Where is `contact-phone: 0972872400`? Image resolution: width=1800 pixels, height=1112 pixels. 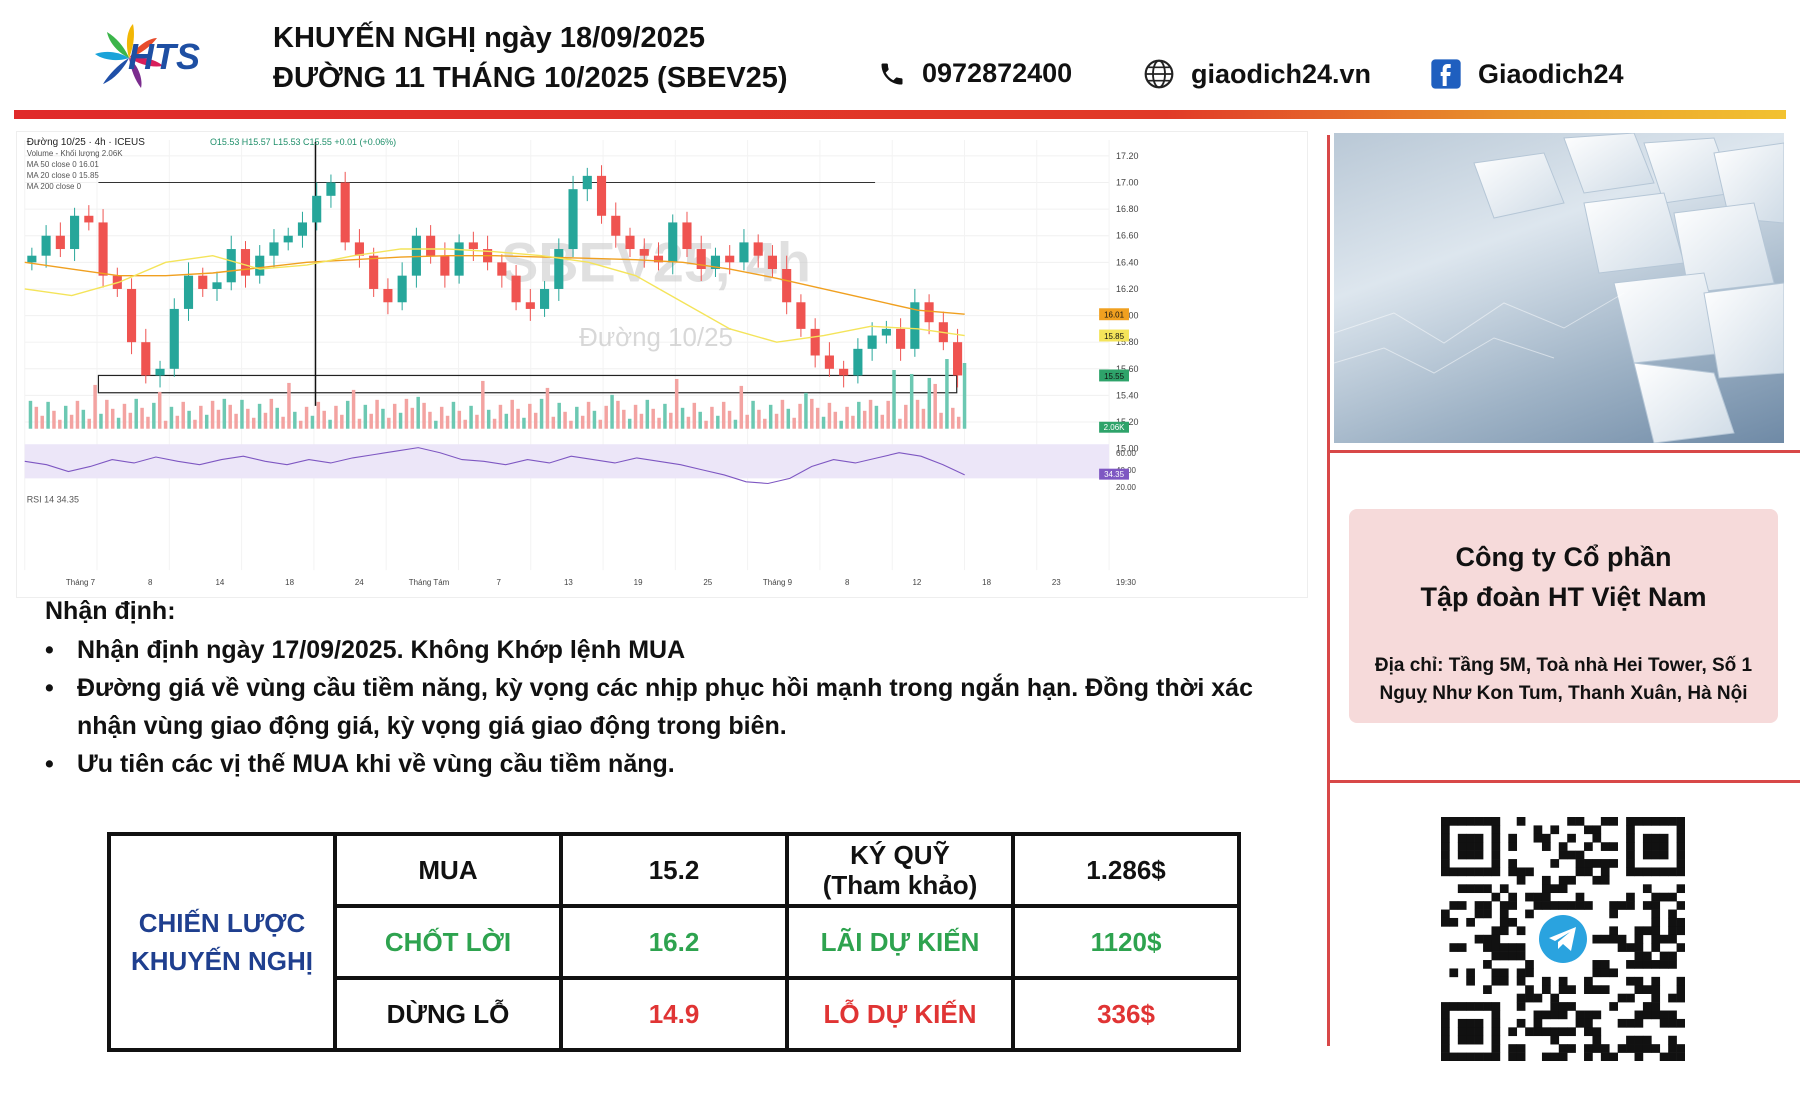 contact-phone: 0972872400 is located at coordinates (975, 73).